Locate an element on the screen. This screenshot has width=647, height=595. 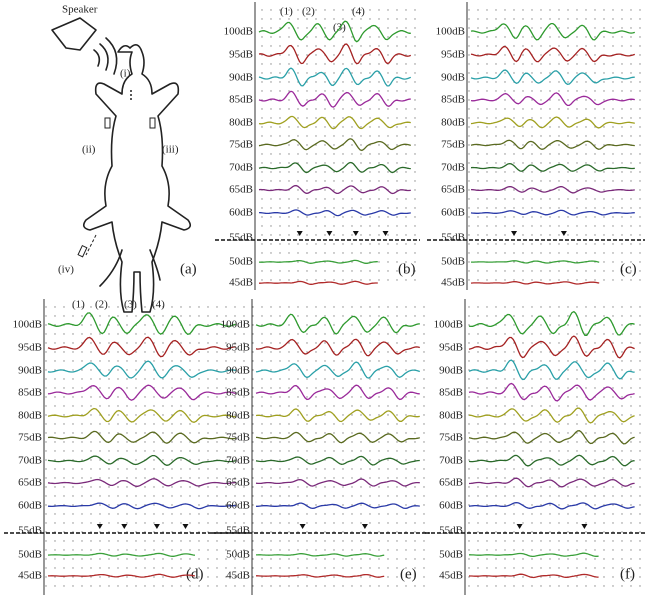
site-label: (ii) is located at coordinates (89, 150).